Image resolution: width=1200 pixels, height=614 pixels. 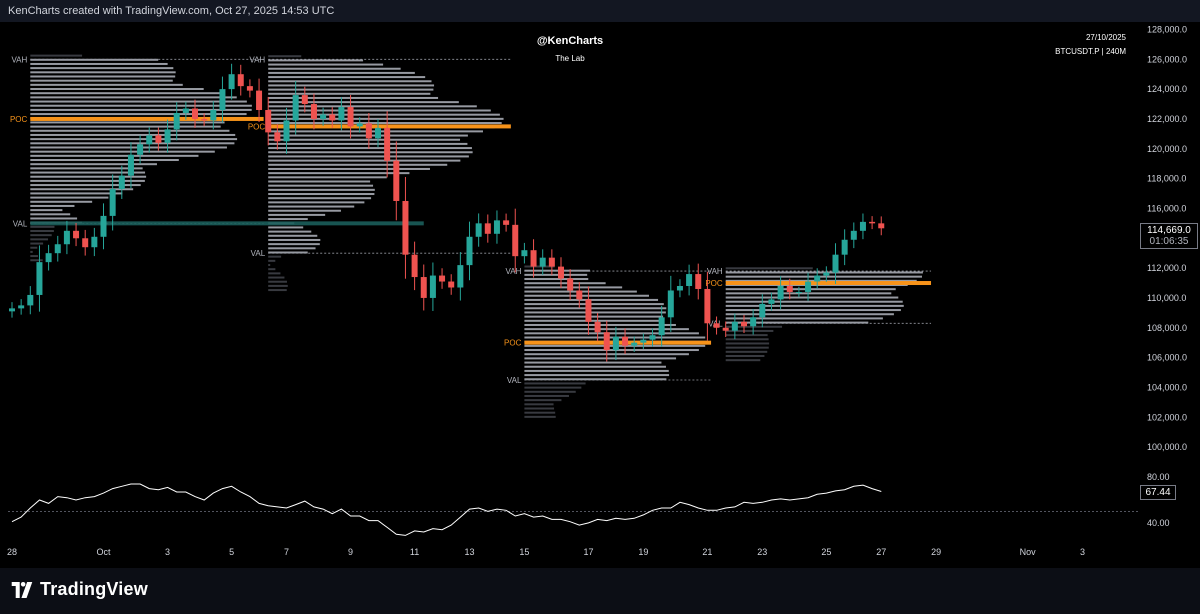 What do you see at coordinates (94, 589) in the screenshot?
I see `tradingview-wordmark: TradingView` at bounding box center [94, 589].